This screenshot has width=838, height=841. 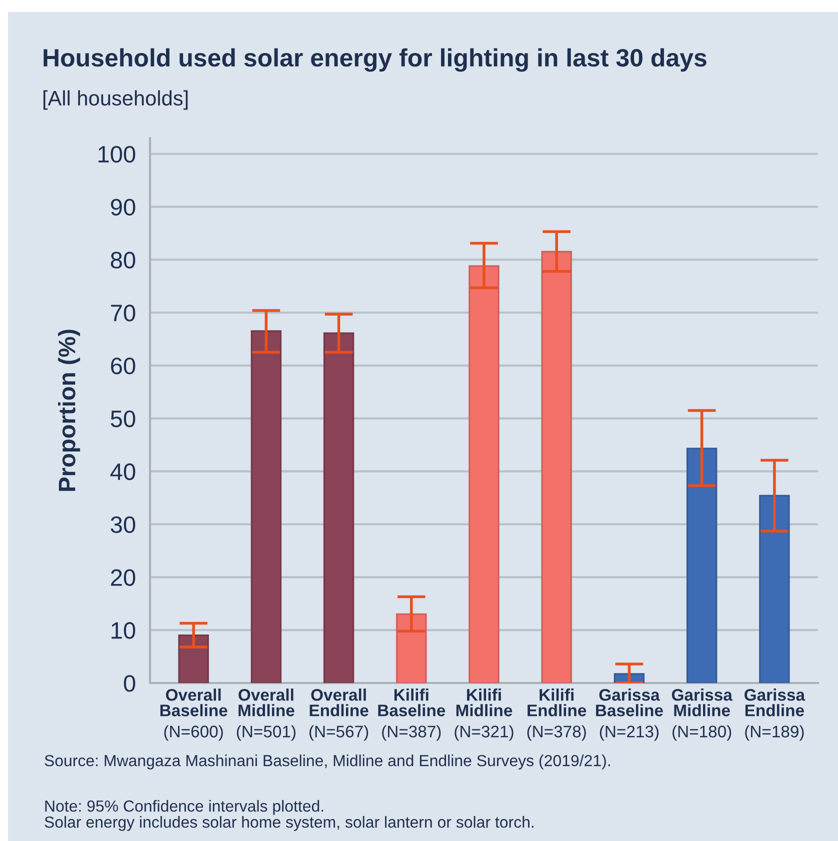 What do you see at coordinates (123, 313) in the screenshot?
I see `y-tick-label: 70` at bounding box center [123, 313].